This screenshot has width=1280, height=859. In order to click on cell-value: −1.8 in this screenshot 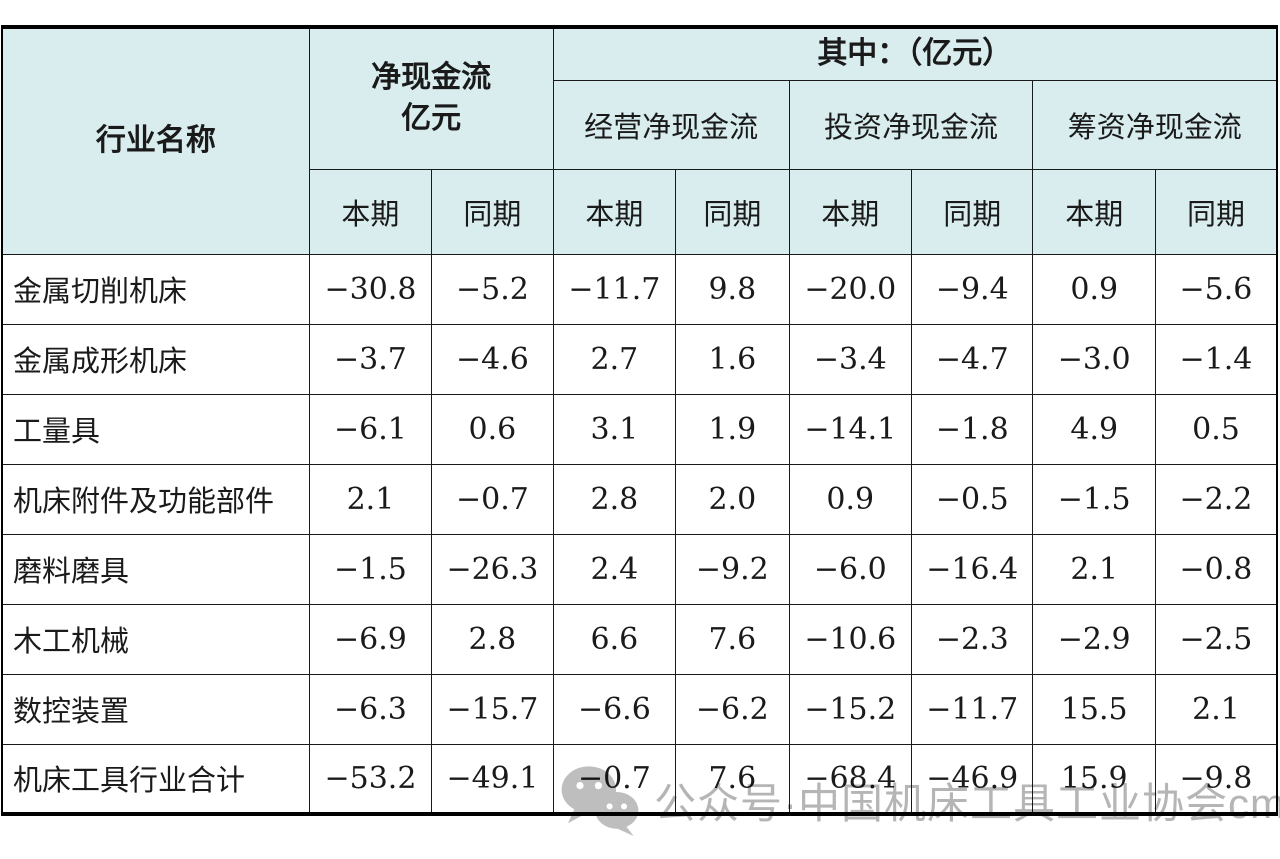, I will do `click(972, 429)`.